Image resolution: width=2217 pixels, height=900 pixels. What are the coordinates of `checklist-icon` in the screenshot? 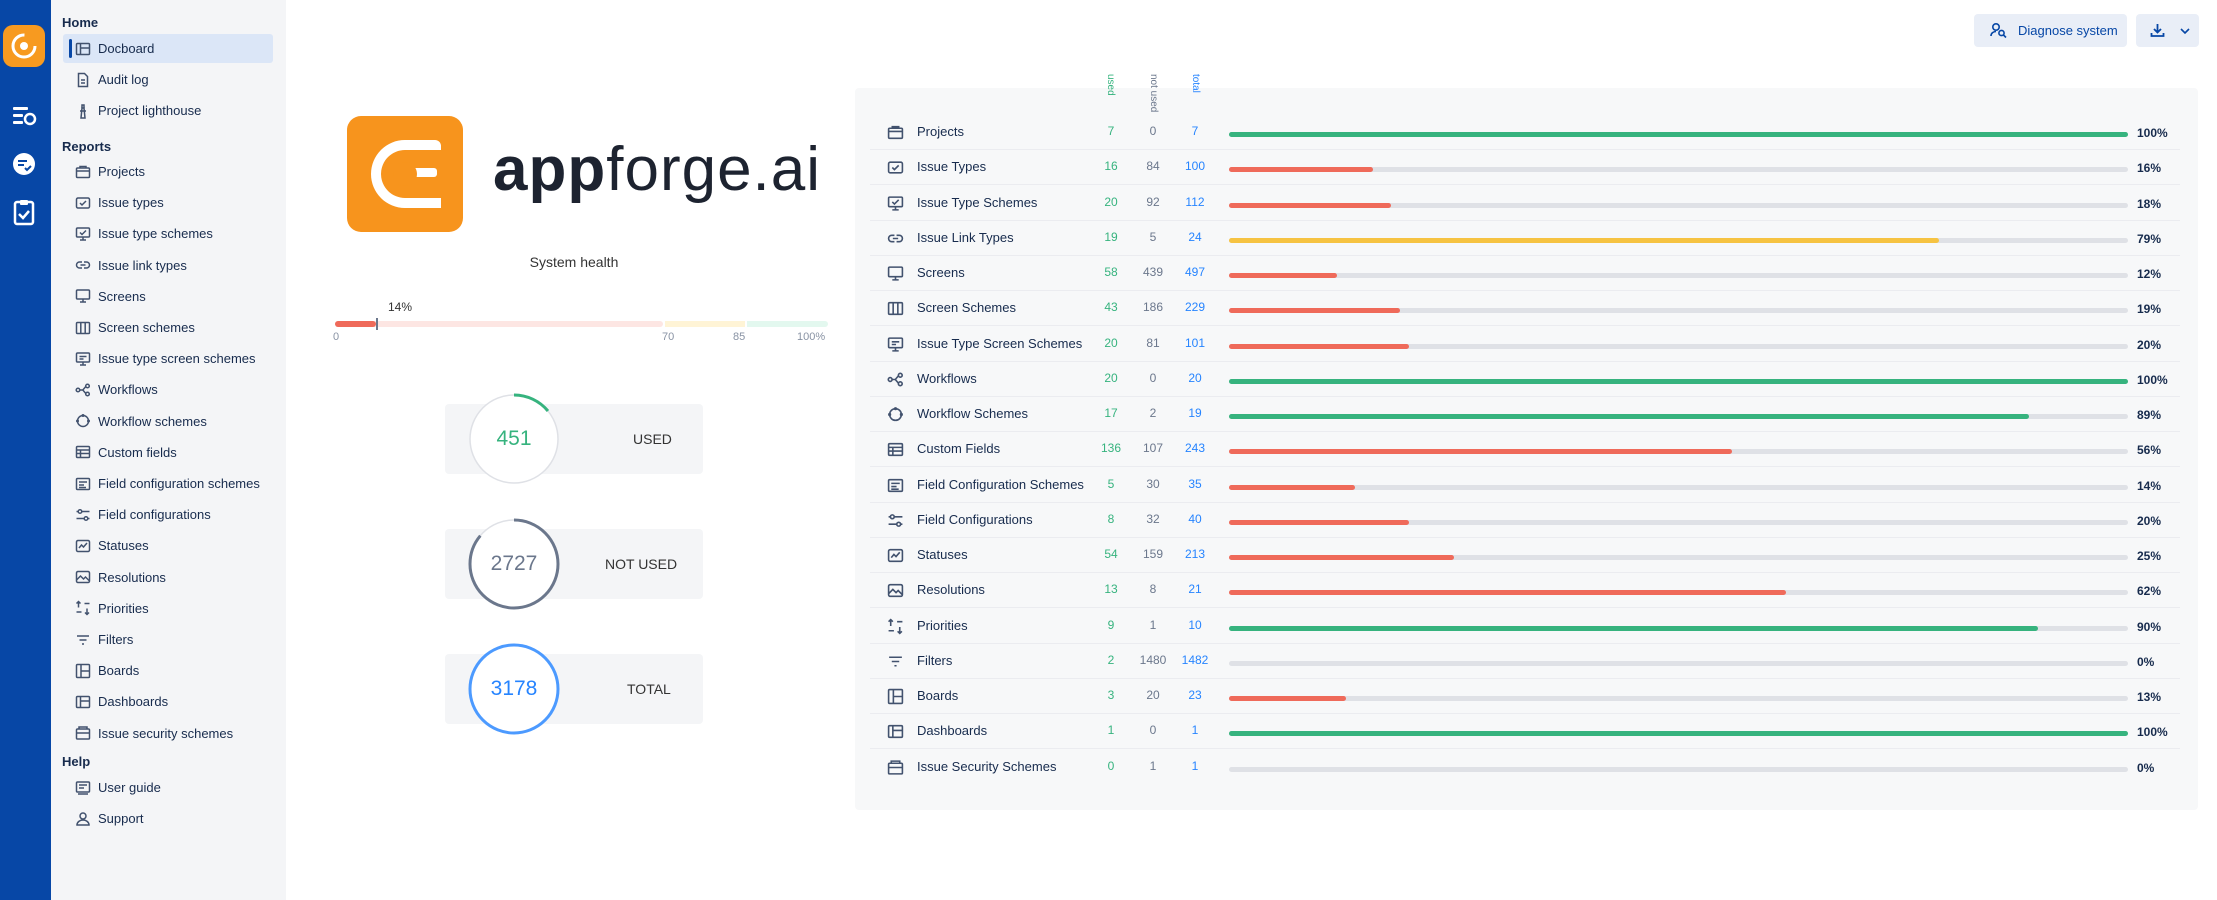 It's located at (24, 164).